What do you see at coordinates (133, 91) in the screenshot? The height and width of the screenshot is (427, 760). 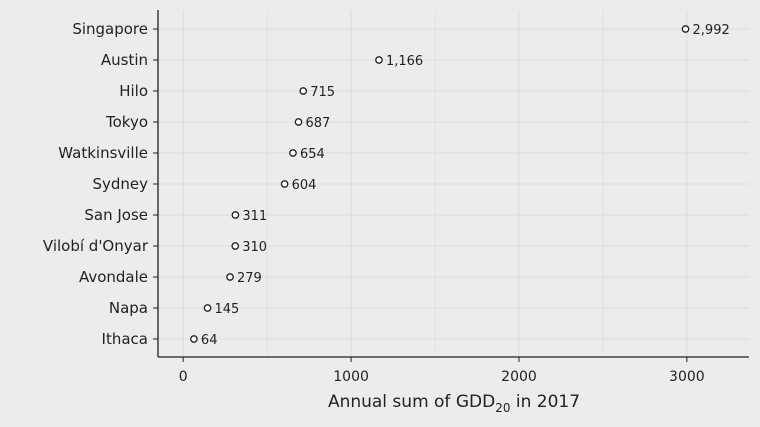 I see `category-label: Hilo` at bounding box center [133, 91].